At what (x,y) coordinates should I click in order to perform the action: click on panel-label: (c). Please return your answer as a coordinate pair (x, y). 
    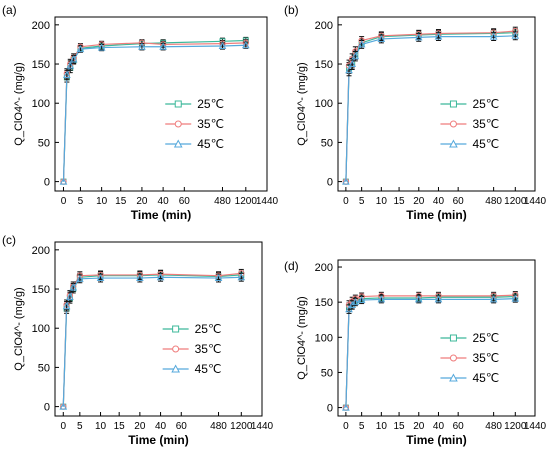
    Looking at the image, I should click on (9, 240).